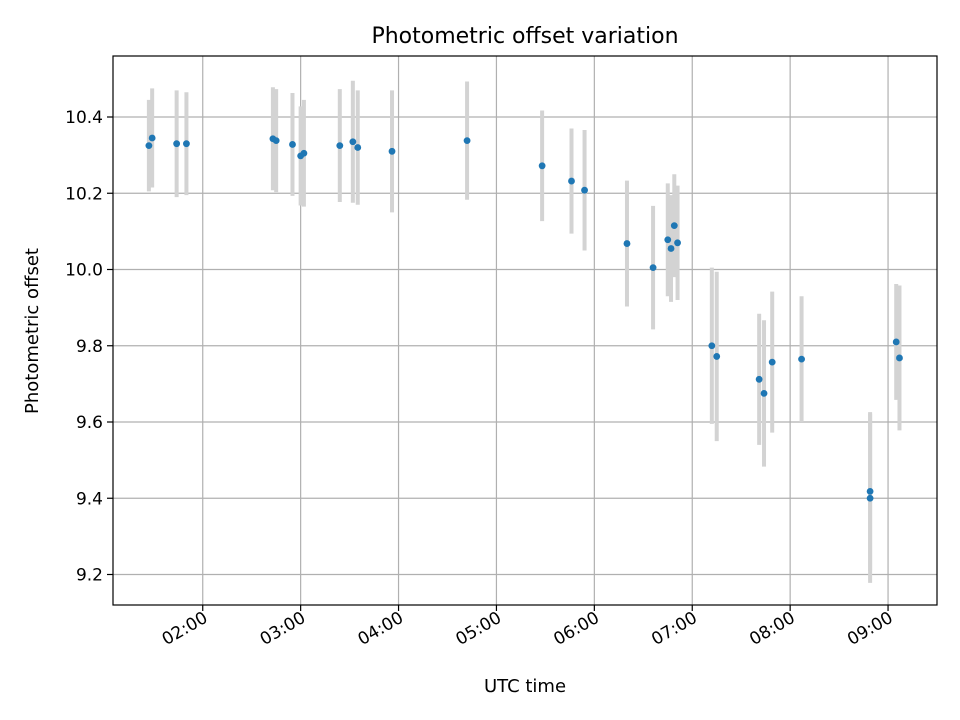 This screenshot has width=960, height=720. I want to click on x-tick-label: 09:00, so click(870, 629).